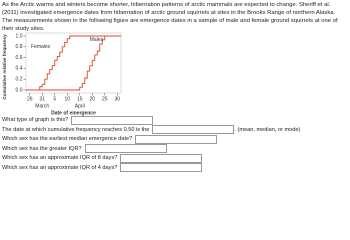  Describe the element at coordinates (41, 47) in the screenshot. I see `series-label: Females` at that location.